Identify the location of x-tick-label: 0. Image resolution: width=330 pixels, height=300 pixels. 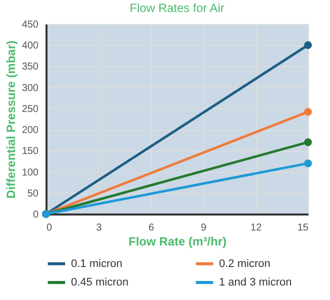
(49, 228).